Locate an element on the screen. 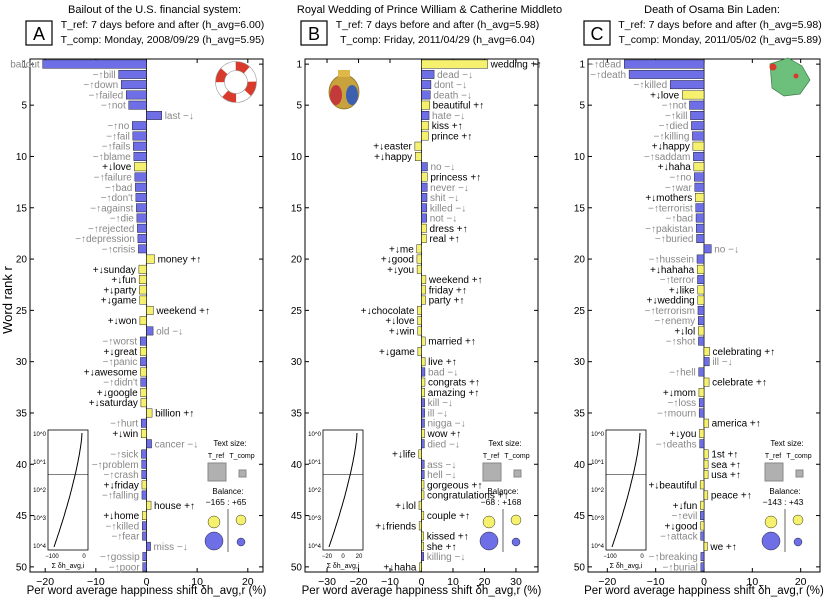 The height and width of the screenshot is (603, 830). word-label: +↓good is located at coordinates (397, 260).